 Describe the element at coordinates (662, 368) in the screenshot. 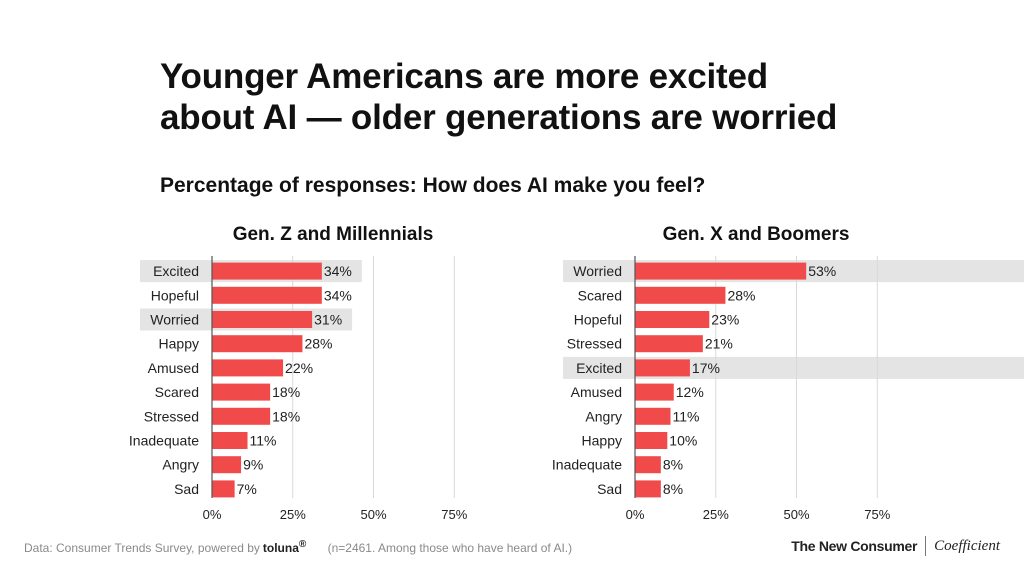

I see `panel-2-bar-excited` at that location.